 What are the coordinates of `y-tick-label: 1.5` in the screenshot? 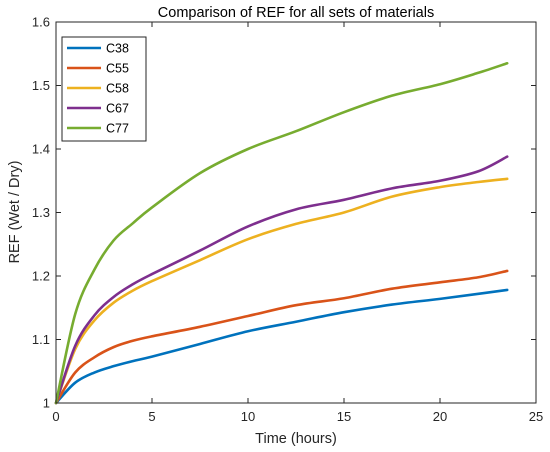 It's located at (41, 85).